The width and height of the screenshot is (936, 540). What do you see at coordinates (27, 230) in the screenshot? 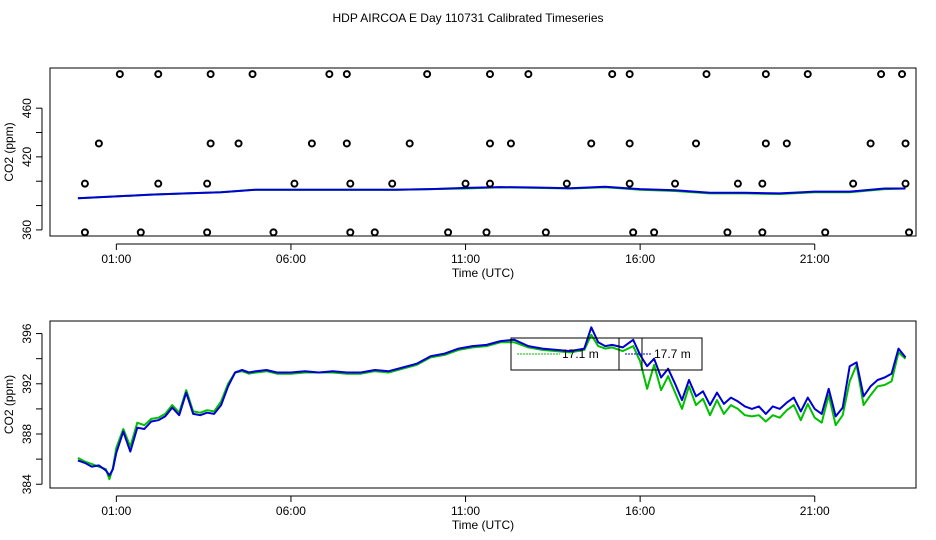
I see `y-tick-label: 360` at bounding box center [27, 230].